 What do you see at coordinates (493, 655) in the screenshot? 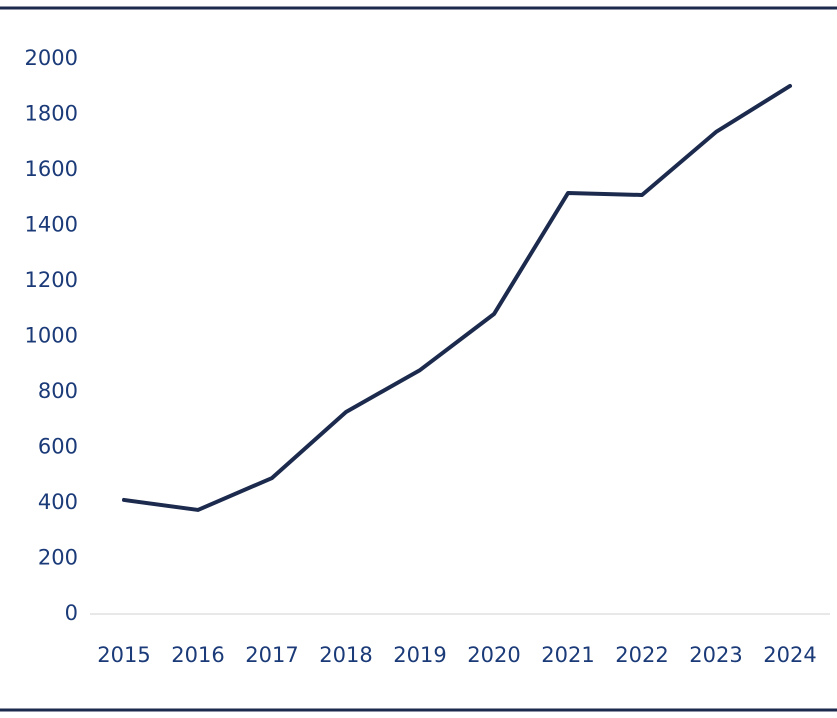
I see `x-tick-label: 2020` at bounding box center [493, 655].